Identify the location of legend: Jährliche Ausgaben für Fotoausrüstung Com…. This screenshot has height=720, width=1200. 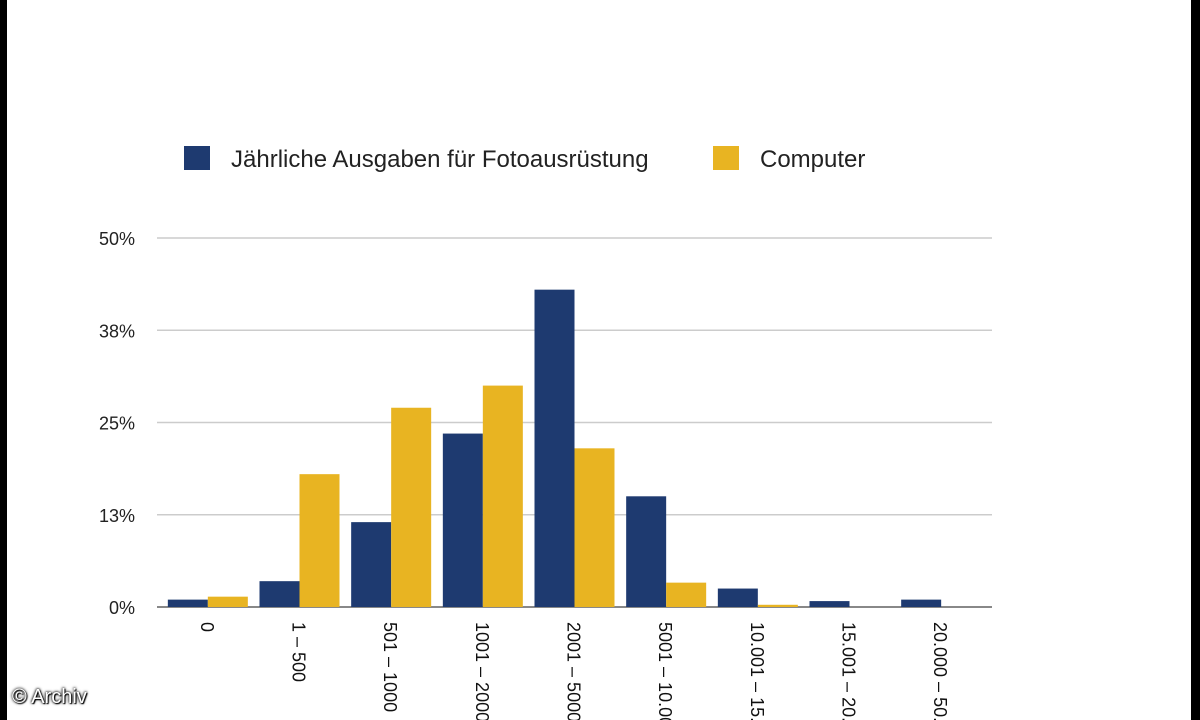
(524, 159).